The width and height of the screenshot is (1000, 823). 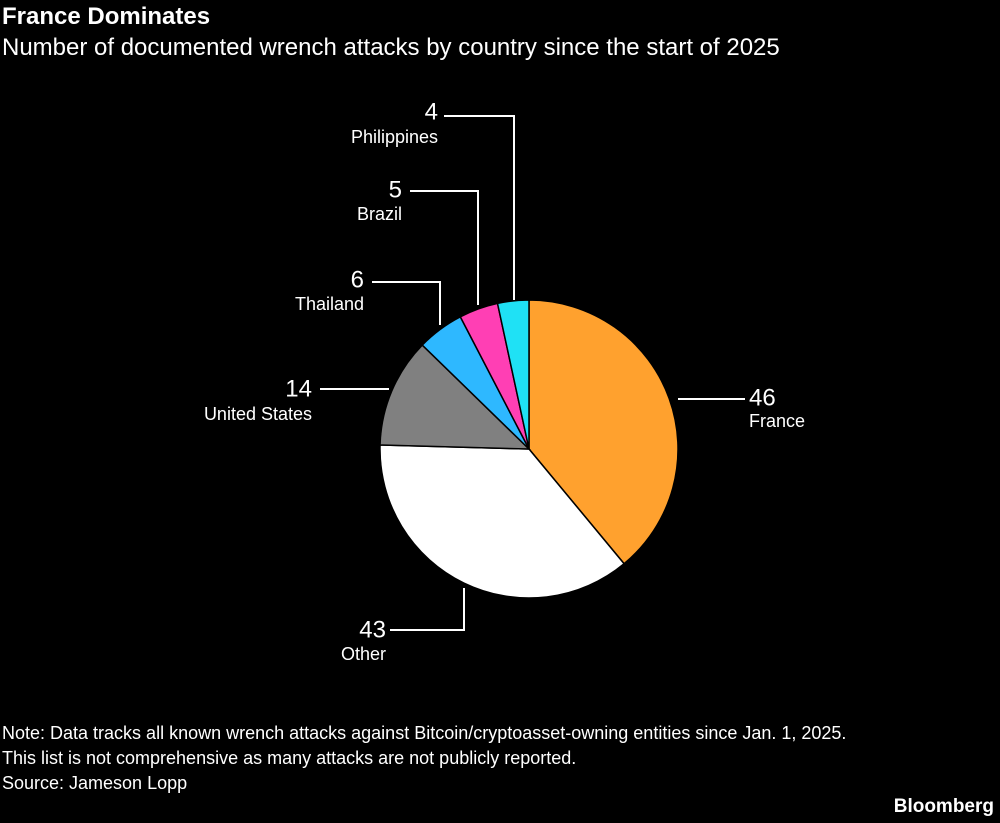 What do you see at coordinates (502, 521) in the screenshot?
I see `pie-slice-other` at bounding box center [502, 521].